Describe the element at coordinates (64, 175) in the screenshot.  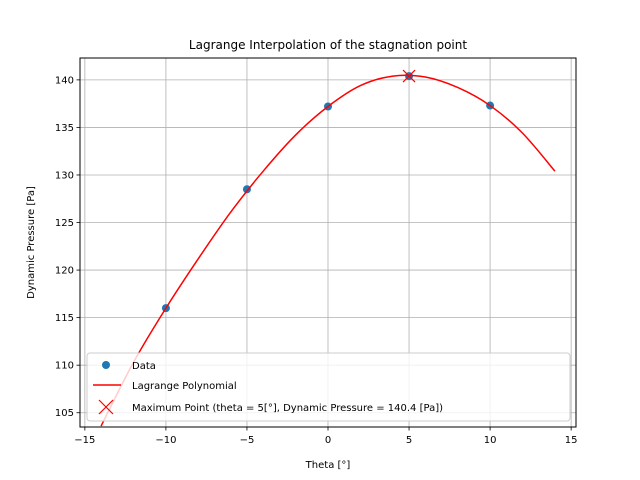
I see `y-tick-label: 130` at that location.